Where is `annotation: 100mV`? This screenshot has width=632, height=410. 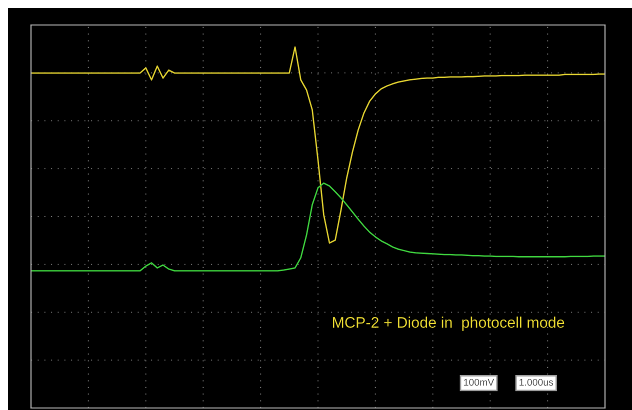
annotation: 100mV is located at coordinates (479, 382).